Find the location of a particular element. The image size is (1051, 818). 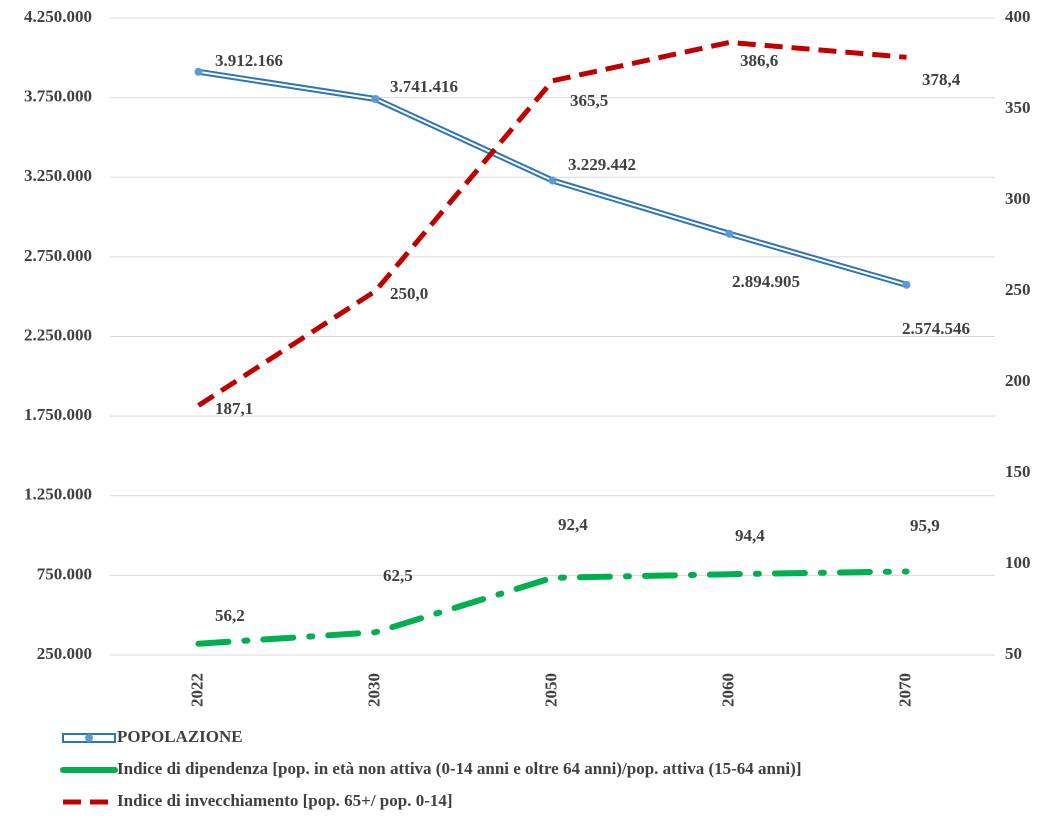

x-tick-label: 2030 is located at coordinates (373, 690).